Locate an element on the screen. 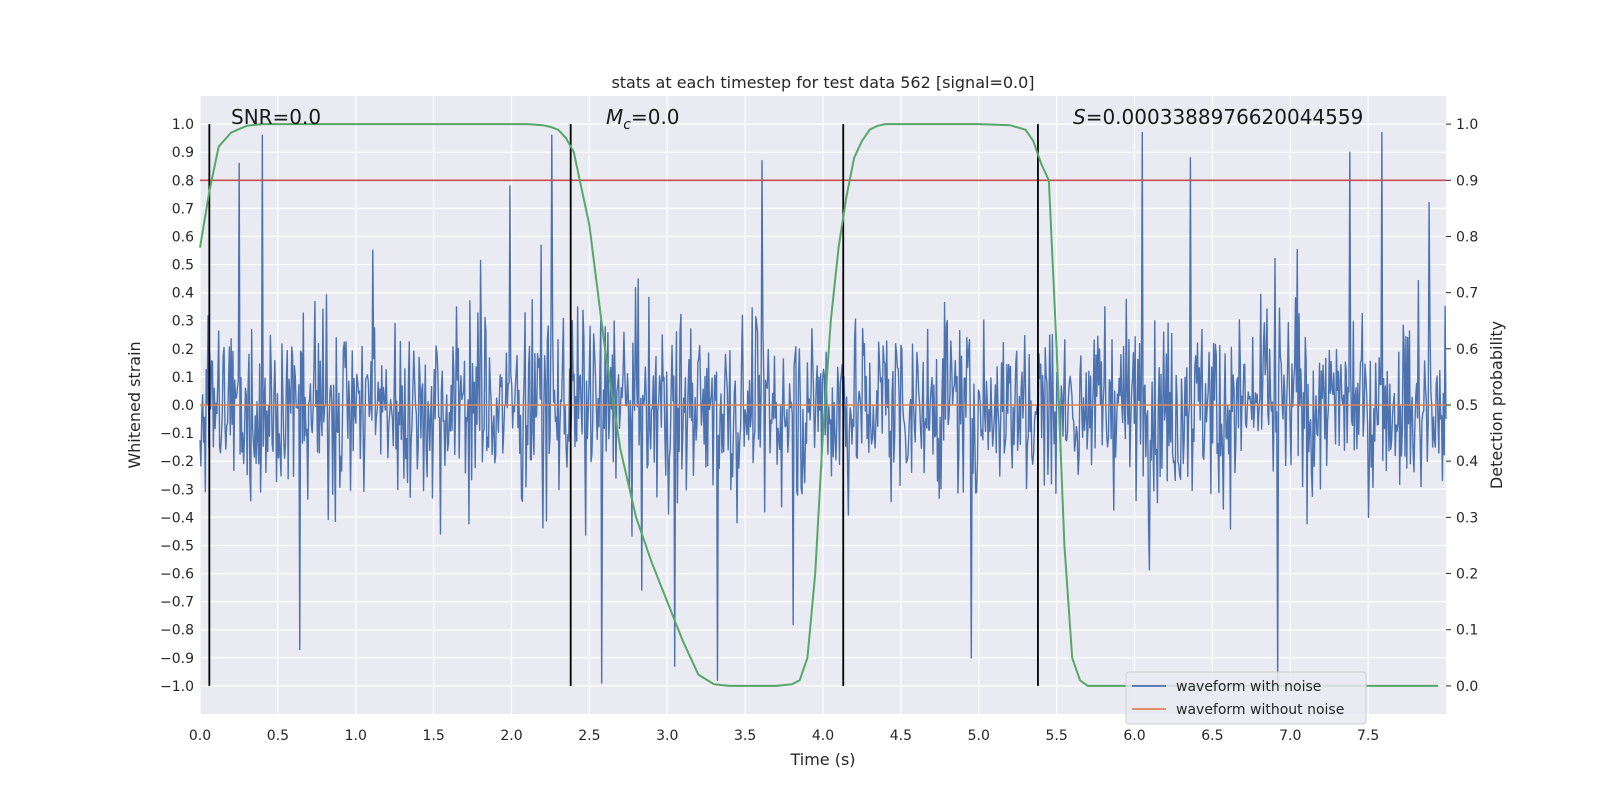 The height and width of the screenshot is (800, 1600). x-tick-label: 5.0 is located at coordinates (979, 736).